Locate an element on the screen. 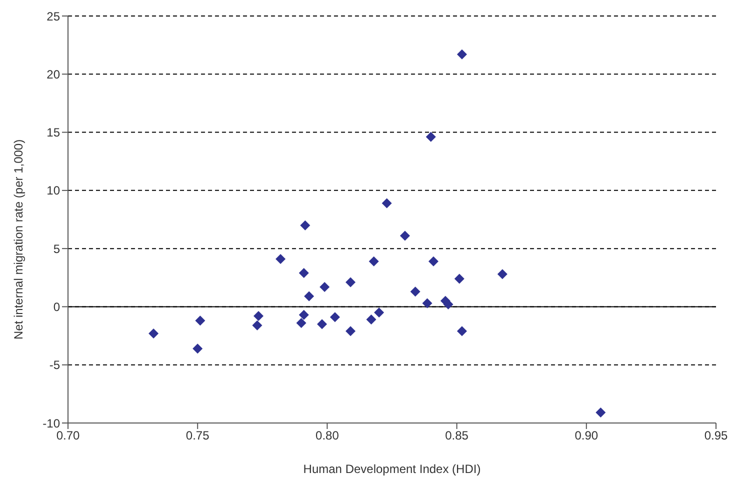 This screenshot has height=499, width=741. y-tick-label: 20 is located at coordinates (53, 74).